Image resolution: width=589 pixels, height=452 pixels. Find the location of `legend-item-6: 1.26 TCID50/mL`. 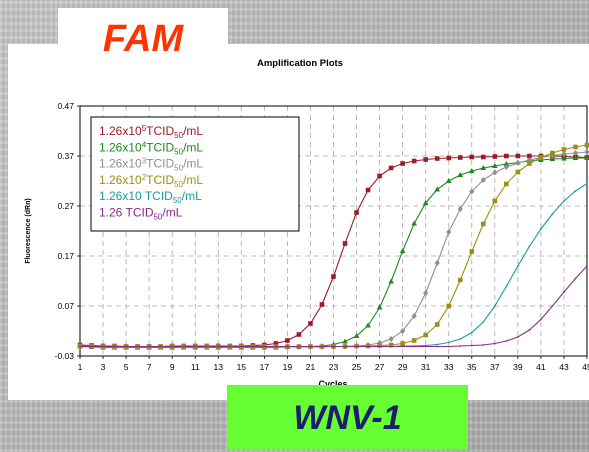

legend-item-6: 1.26 TCID50/mL is located at coordinates (141, 214).